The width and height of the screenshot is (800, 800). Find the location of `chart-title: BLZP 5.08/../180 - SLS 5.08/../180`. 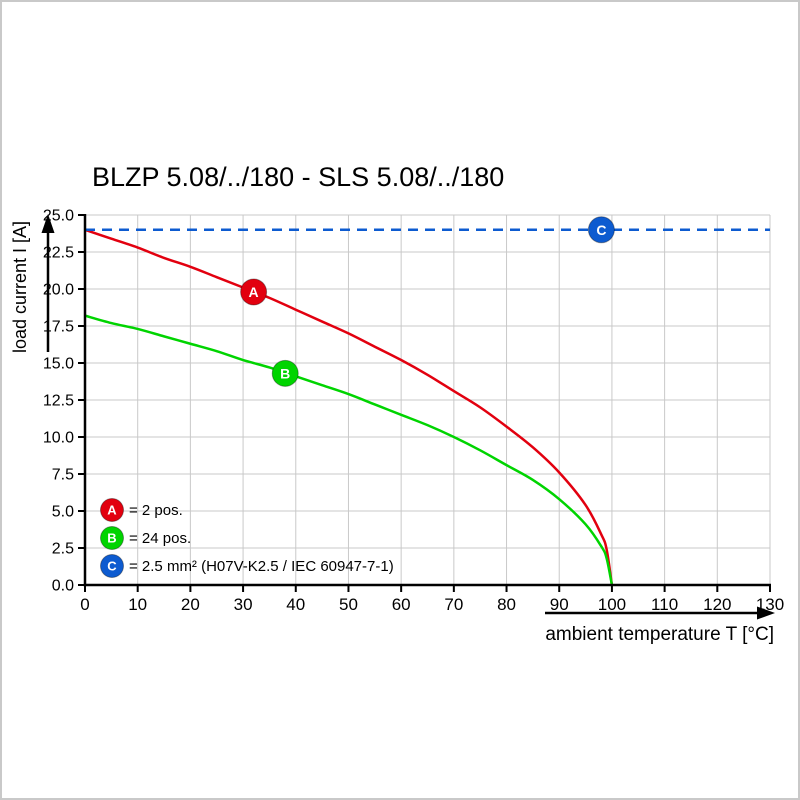

chart-title: BLZP 5.08/../180 - SLS 5.08/../180 is located at coordinates (298, 177).